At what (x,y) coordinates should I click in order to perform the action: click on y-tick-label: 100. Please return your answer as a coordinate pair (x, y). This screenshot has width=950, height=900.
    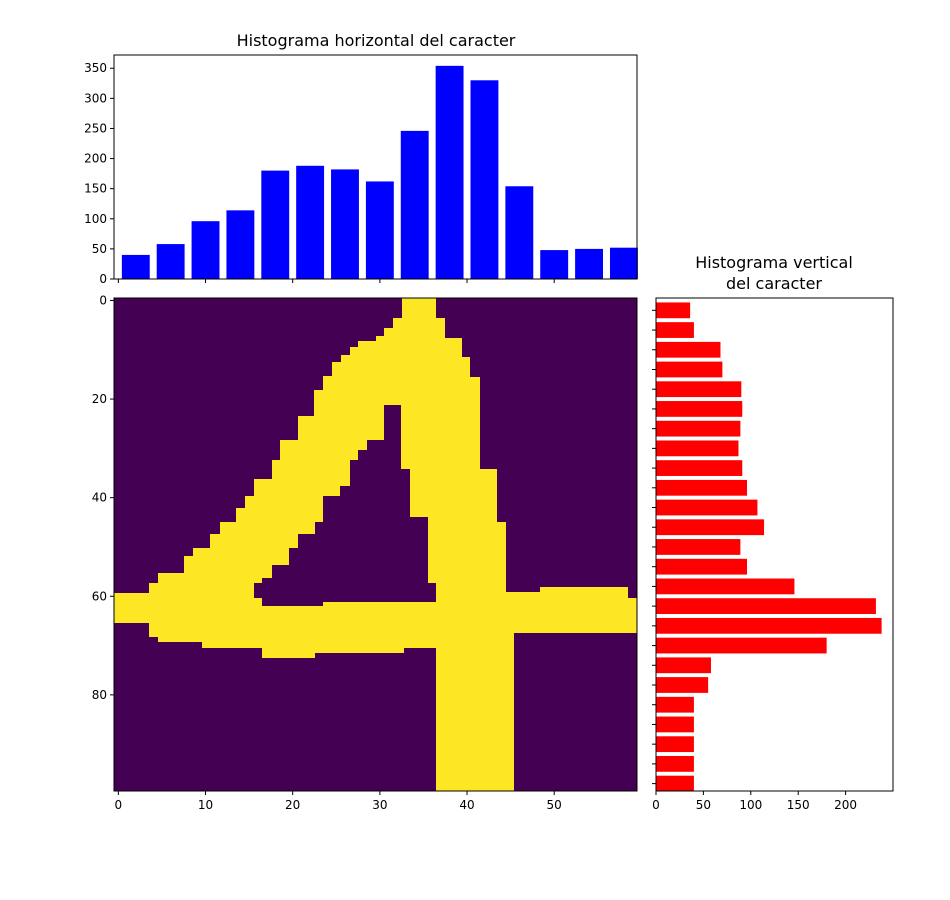
    Looking at the image, I should click on (95, 219).